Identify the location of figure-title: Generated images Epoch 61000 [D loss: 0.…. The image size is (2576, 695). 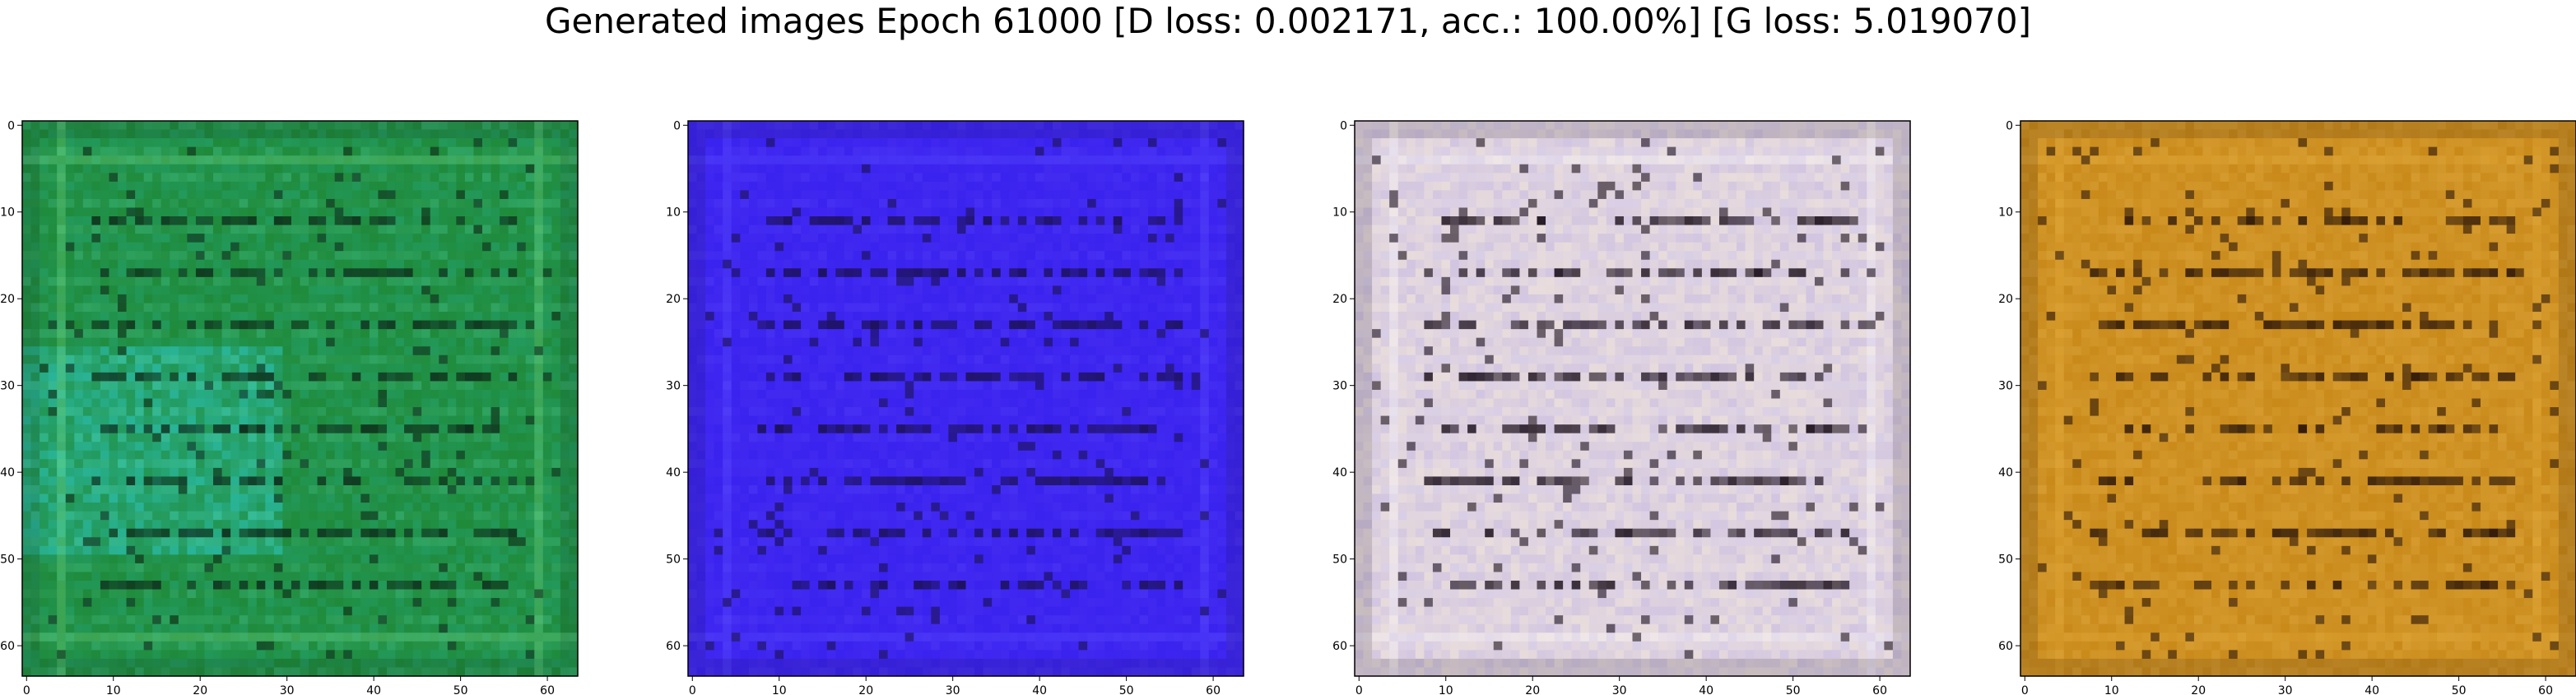
(1288, 21).